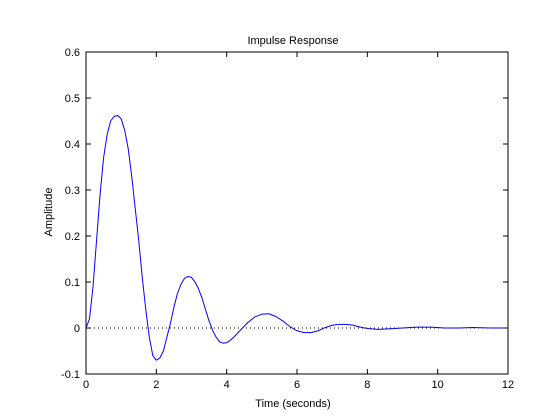  I want to click on x-axis-label: Time (seconds), so click(292, 404).